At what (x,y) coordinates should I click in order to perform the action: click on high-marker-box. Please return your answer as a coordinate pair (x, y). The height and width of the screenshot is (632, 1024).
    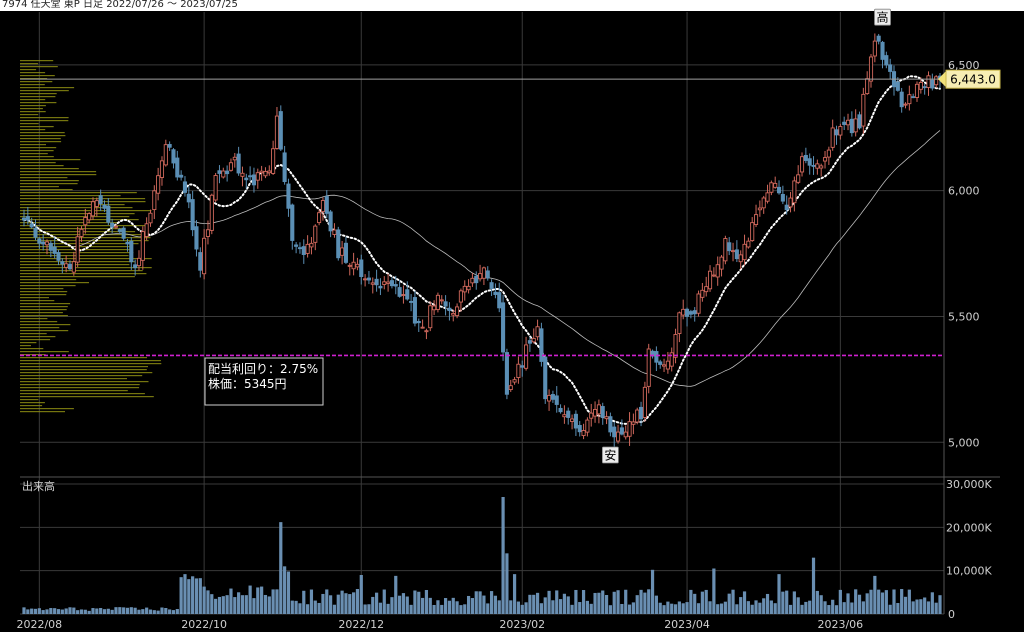
    Looking at the image, I should click on (882, 17).